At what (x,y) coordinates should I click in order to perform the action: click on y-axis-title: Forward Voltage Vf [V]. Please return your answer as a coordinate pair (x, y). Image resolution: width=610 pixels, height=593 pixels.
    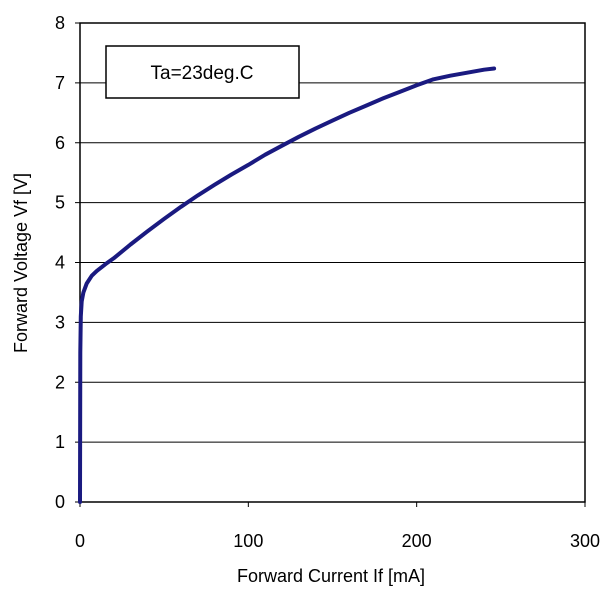
    Looking at the image, I should click on (21, 263).